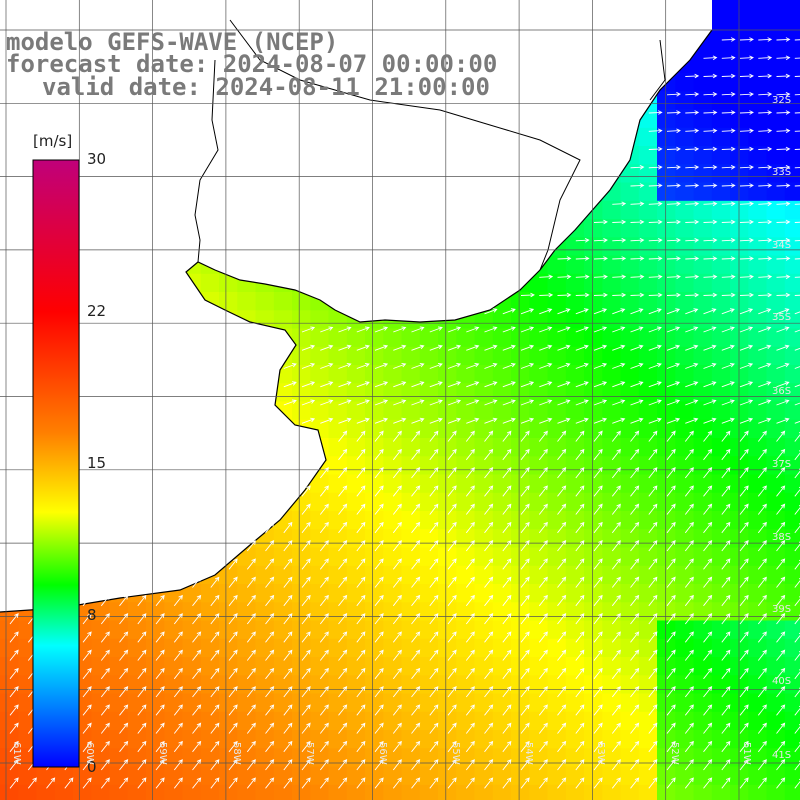 This screenshot has width=800, height=800. I want to click on colorbar-tick: 15, so click(97, 463).